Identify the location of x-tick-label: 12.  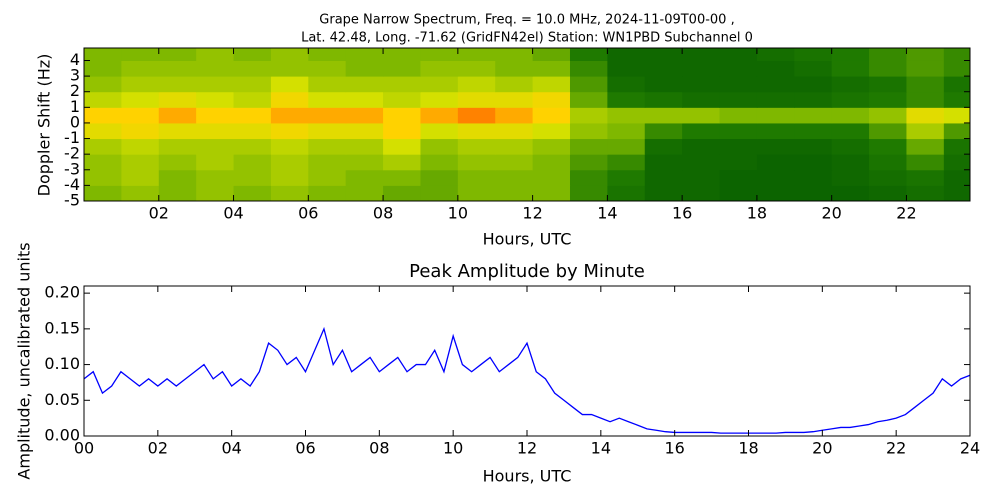
(532, 213).